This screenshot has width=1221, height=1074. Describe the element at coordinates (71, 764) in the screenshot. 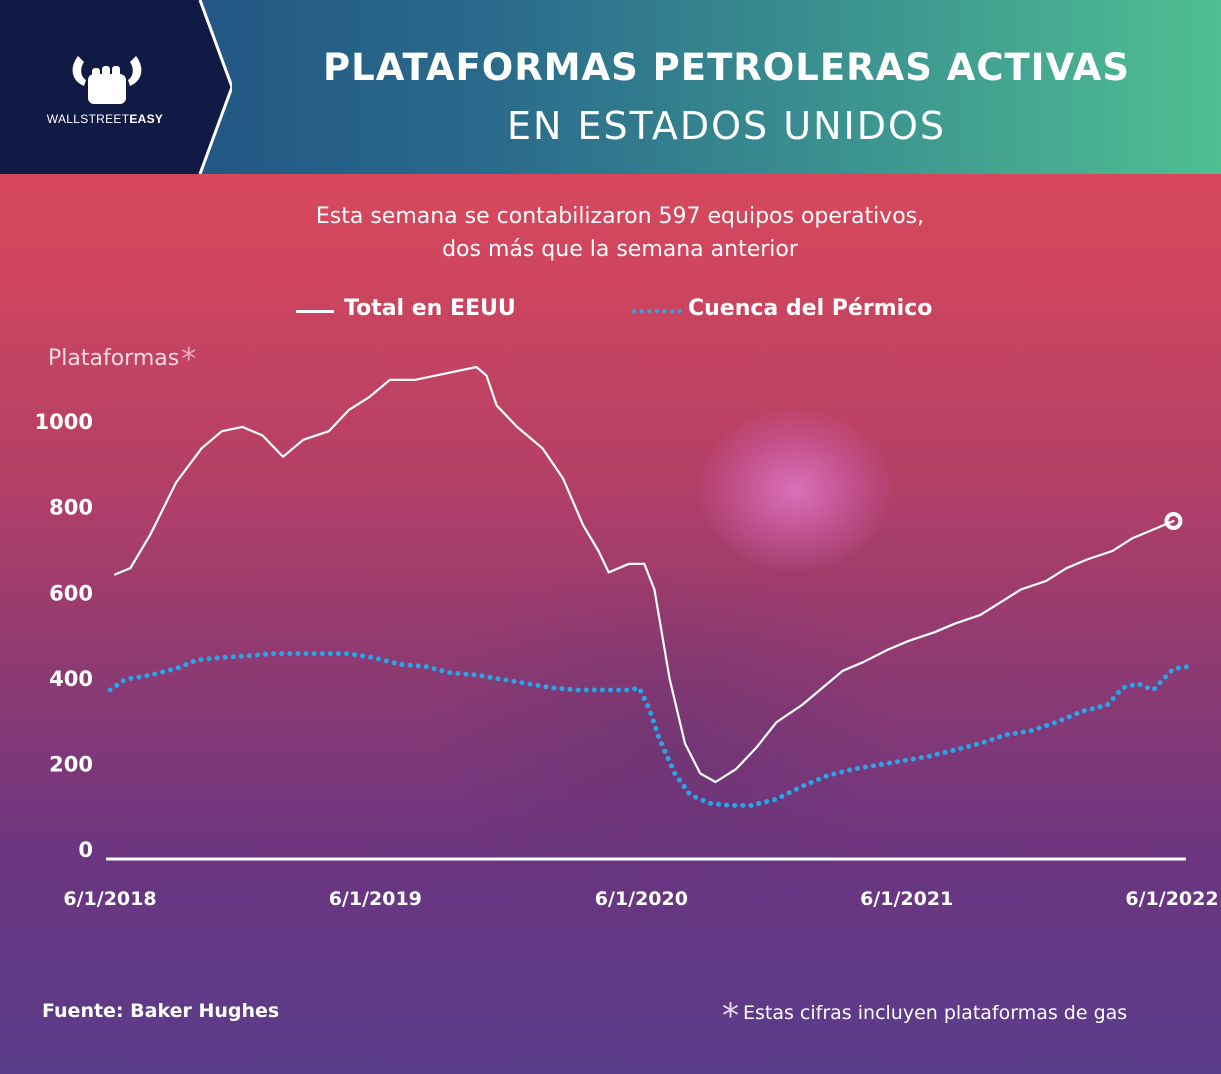

I see `y-tick-label: 200` at that location.